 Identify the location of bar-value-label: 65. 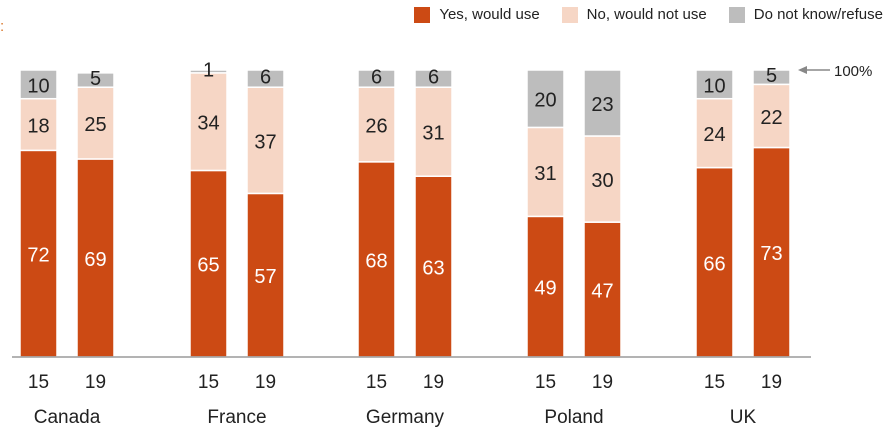
(208, 266).